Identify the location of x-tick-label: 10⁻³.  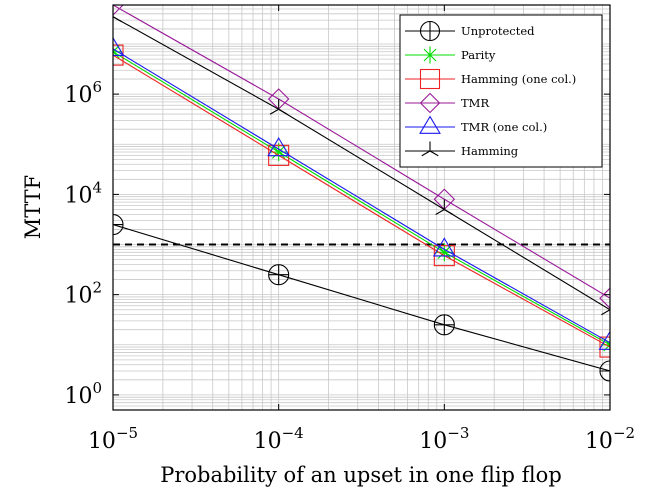
(444, 439).